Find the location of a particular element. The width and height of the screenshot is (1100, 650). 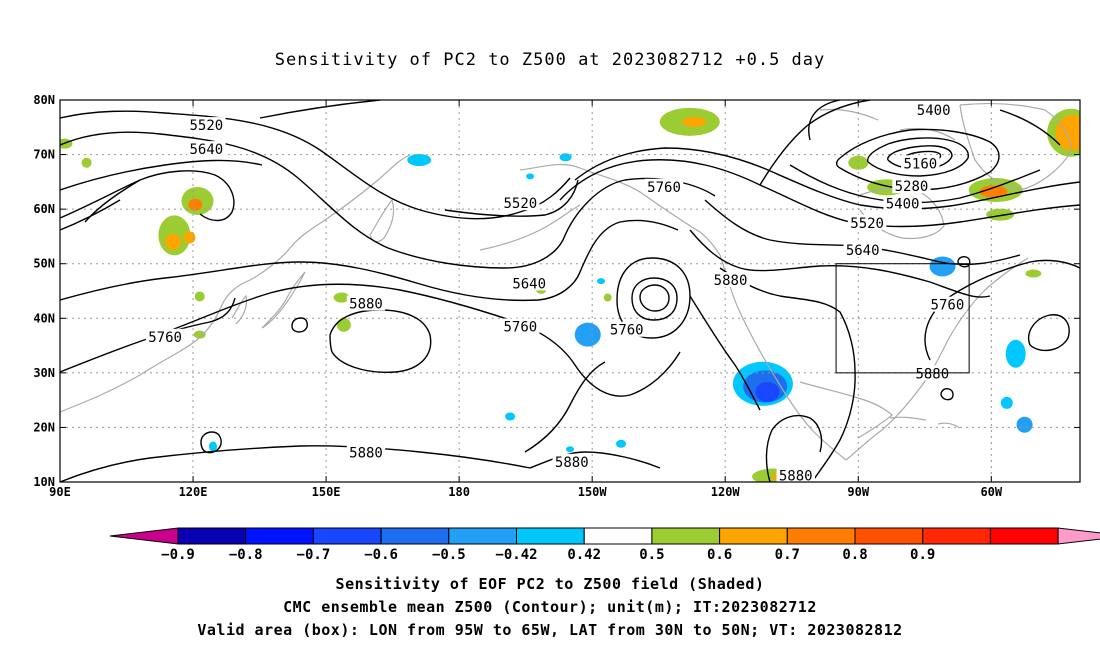

coastline-greenland is located at coordinates (1016, 147).